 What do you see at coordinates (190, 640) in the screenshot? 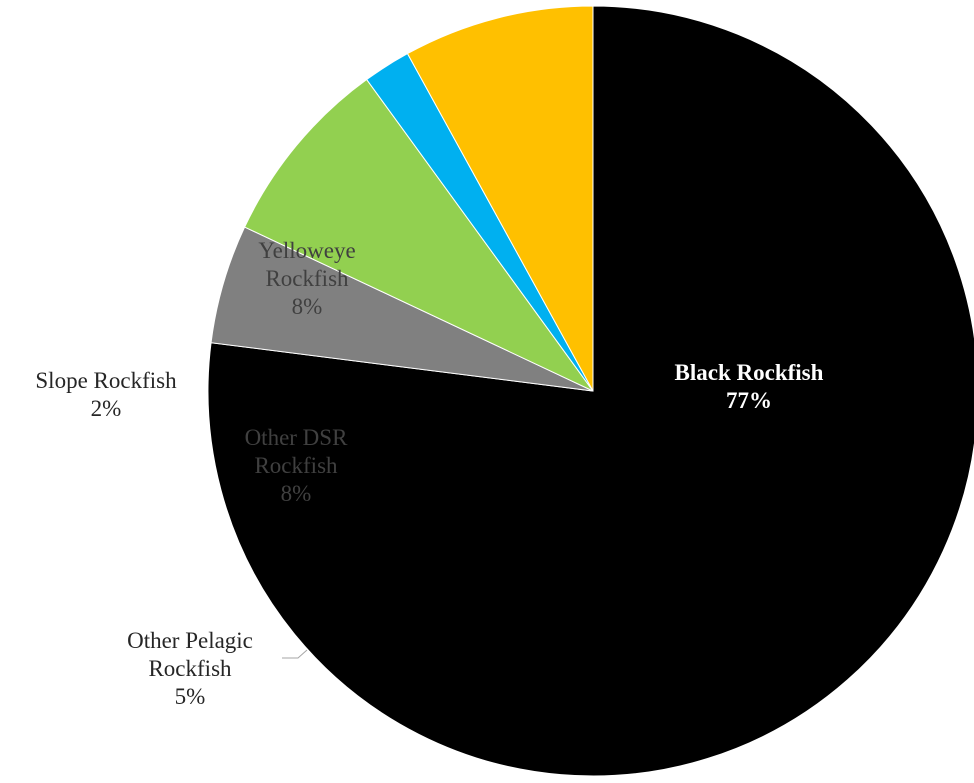
I see `pie-label-line: Other Pelagic` at bounding box center [190, 640].